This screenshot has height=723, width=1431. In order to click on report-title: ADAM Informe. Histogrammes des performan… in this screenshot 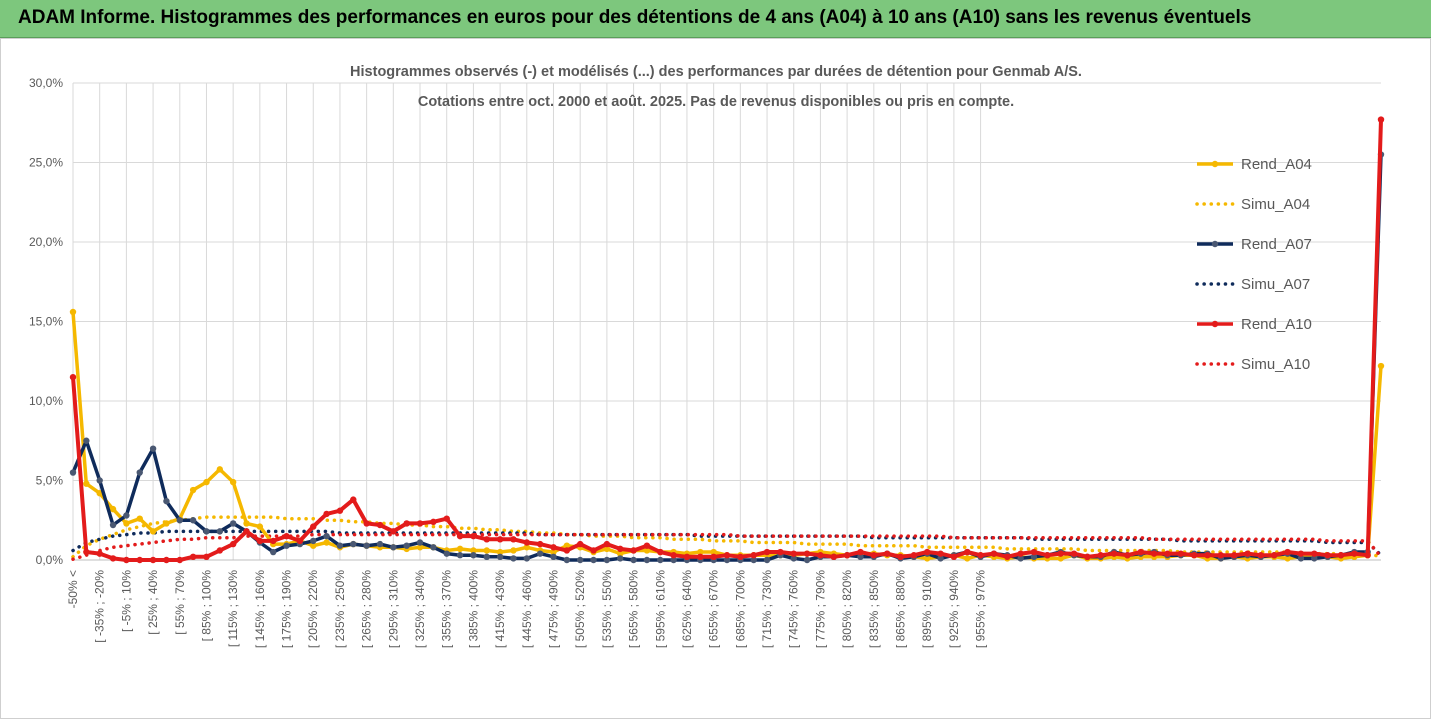, I will do `click(635, 17)`.